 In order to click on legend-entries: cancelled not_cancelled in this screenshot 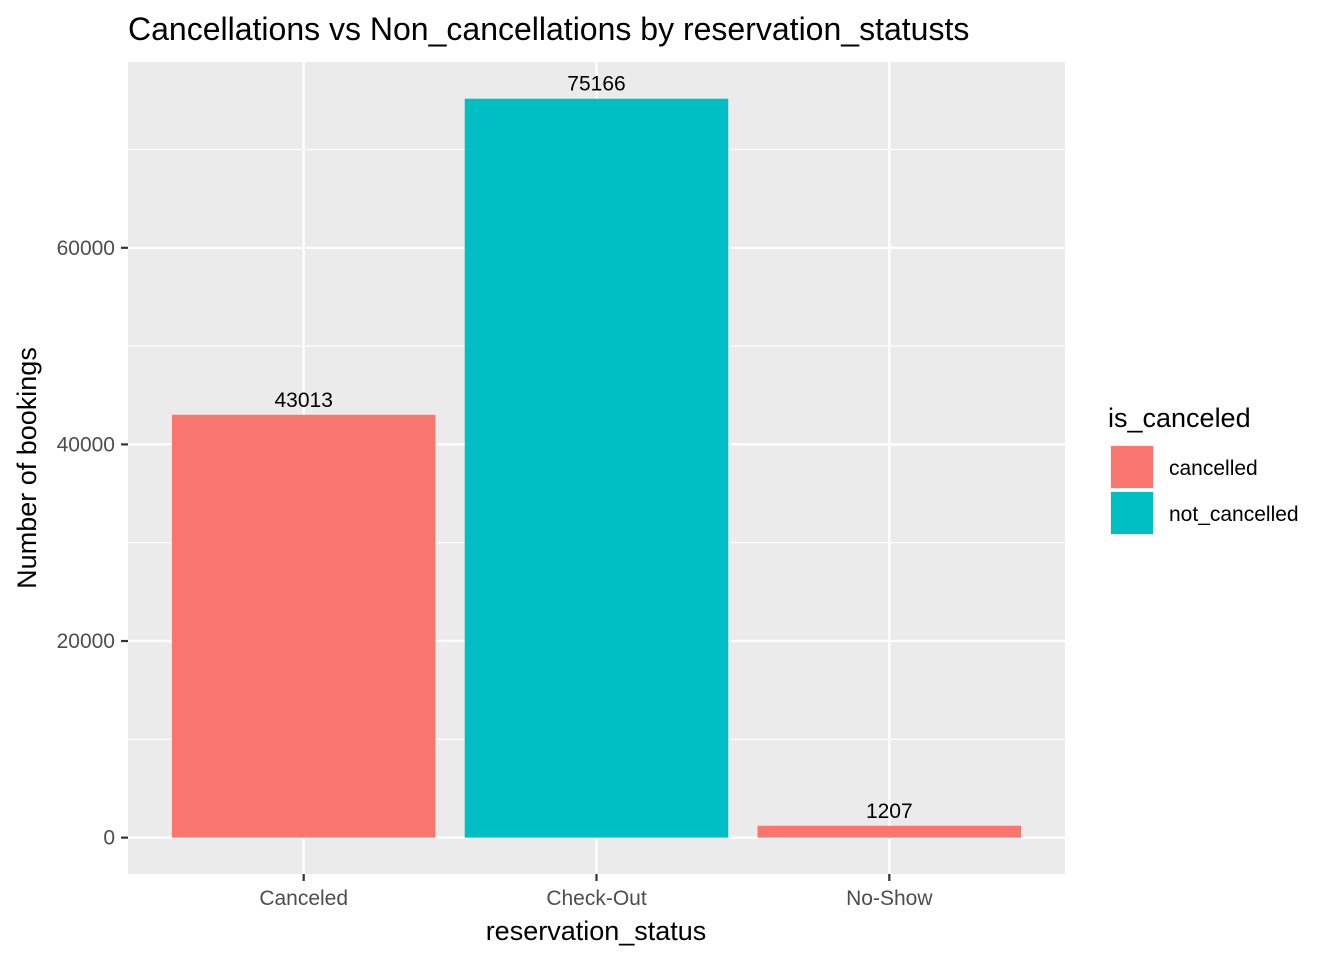, I will do `click(1204, 490)`.